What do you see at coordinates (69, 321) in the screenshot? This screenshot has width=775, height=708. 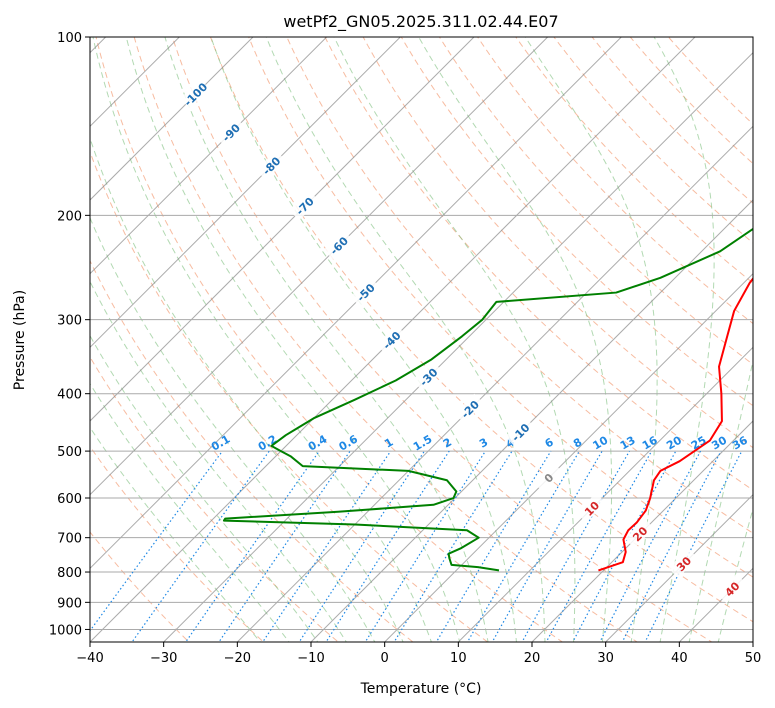 I see `y-tick-label: 300` at bounding box center [69, 321].